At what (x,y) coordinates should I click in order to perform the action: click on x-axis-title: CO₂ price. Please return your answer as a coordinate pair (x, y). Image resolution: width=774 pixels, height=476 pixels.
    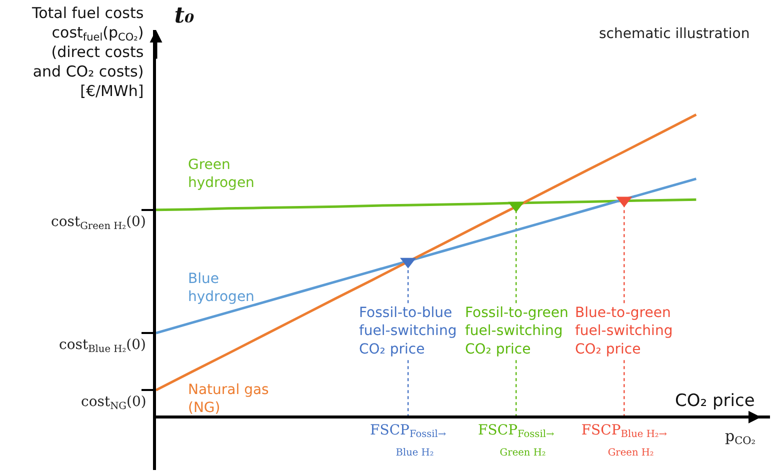
    Looking at the image, I should click on (715, 401).